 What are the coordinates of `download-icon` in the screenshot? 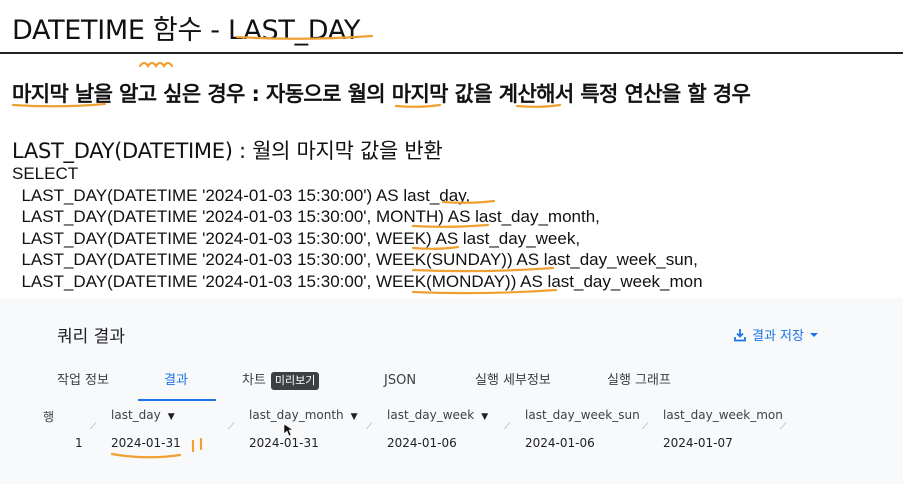 It's located at (740, 335).